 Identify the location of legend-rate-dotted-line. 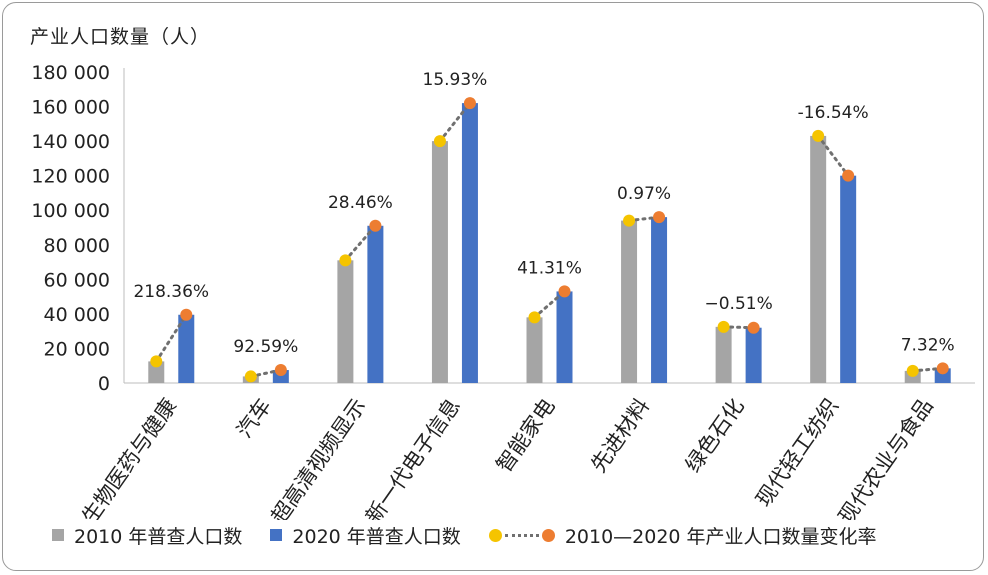
(521, 535).